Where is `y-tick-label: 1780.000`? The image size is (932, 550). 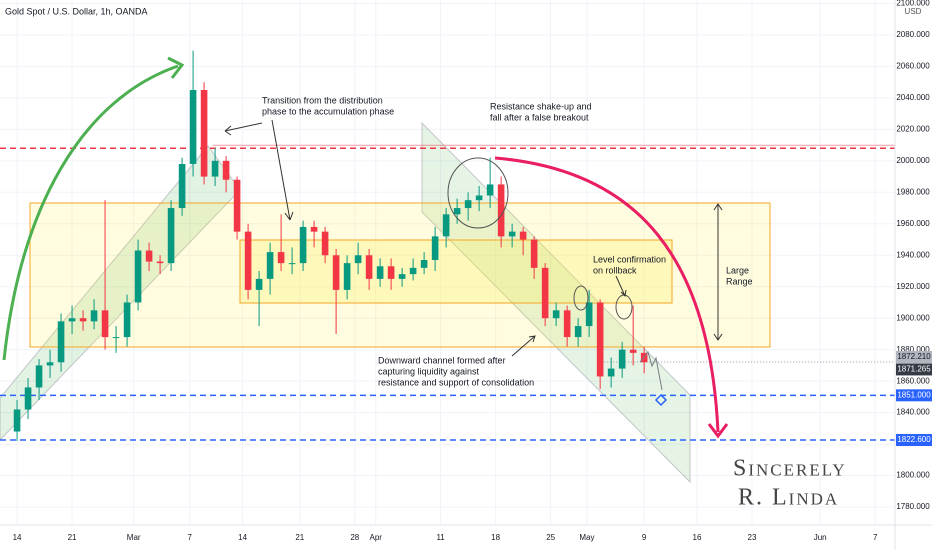
y-tick-label: 1780.000 is located at coordinates (913, 506).